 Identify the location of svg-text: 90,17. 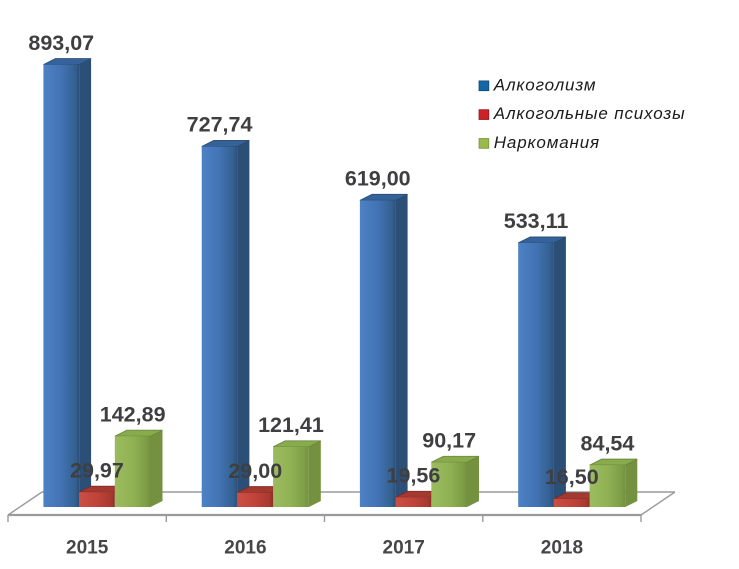
(449, 441).